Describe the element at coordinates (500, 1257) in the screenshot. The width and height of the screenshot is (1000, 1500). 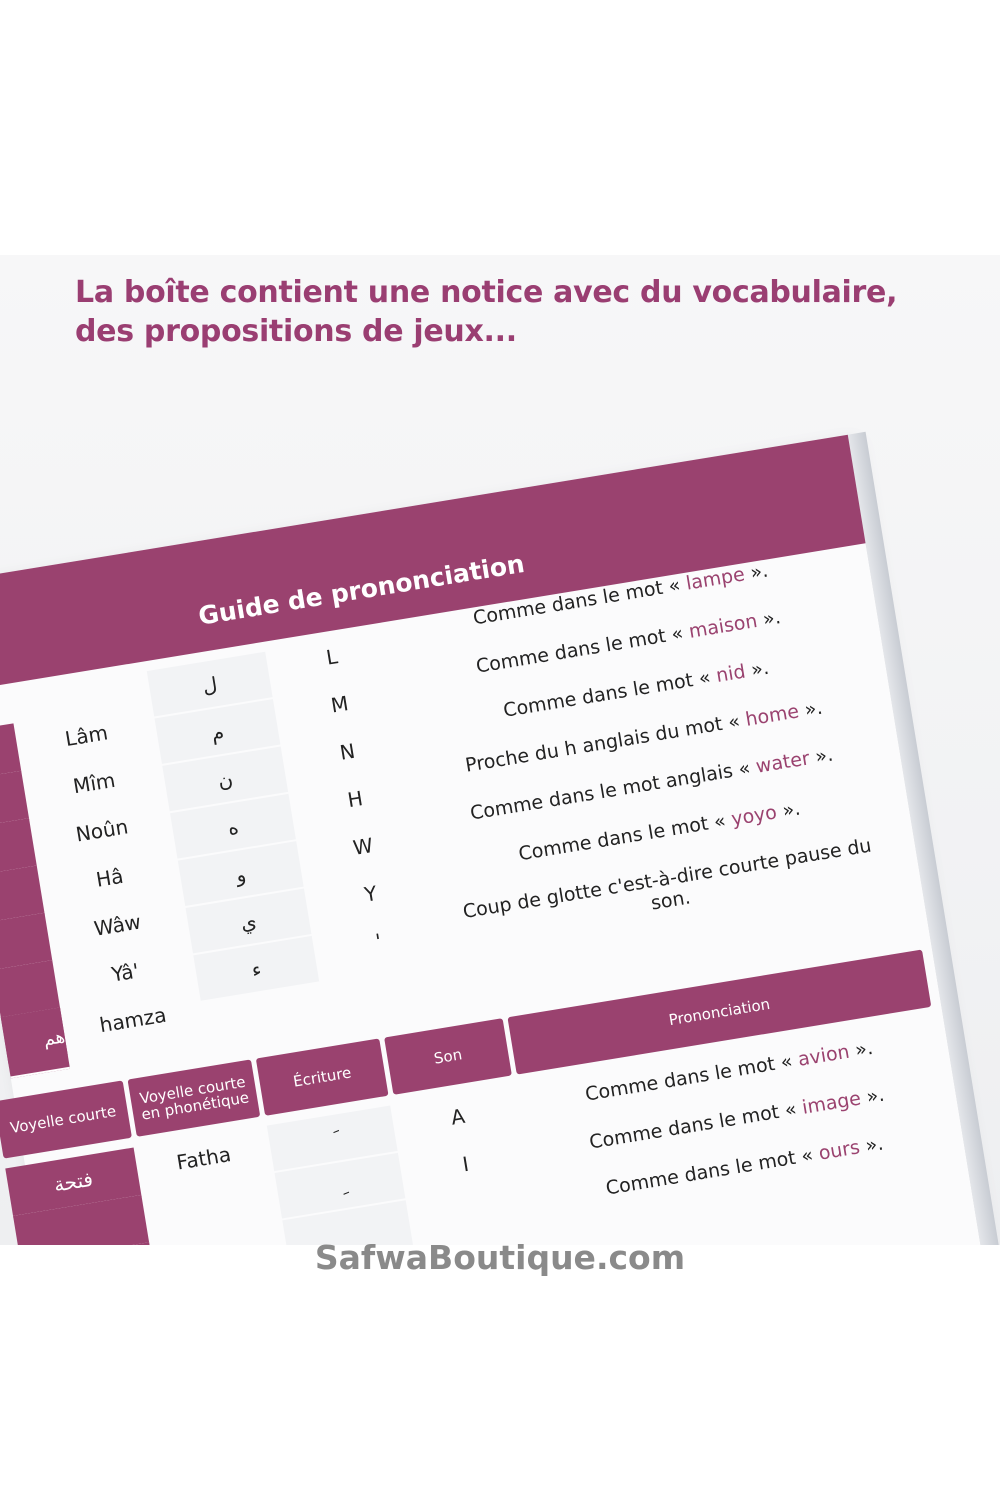
I see `watermark: SafwaBoutique.com` at that location.